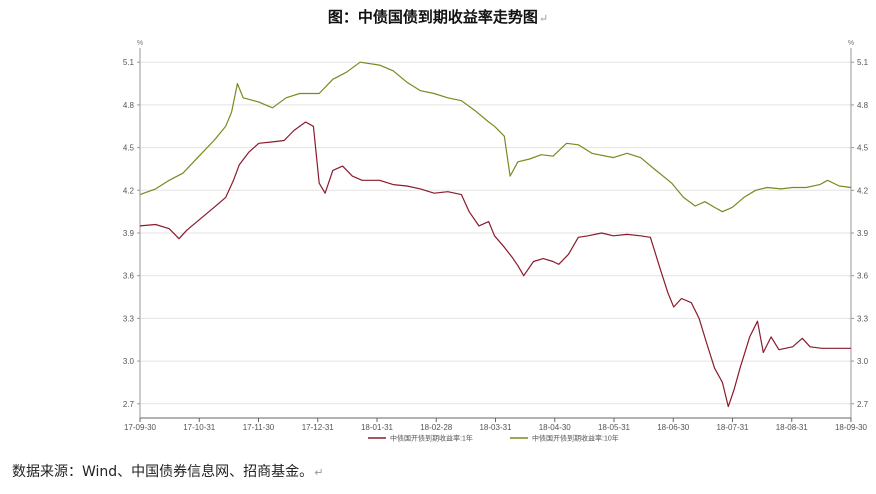  Describe the element at coordinates (129, 148) in the screenshot. I see `y-tick-label-left: 4.5` at that location.